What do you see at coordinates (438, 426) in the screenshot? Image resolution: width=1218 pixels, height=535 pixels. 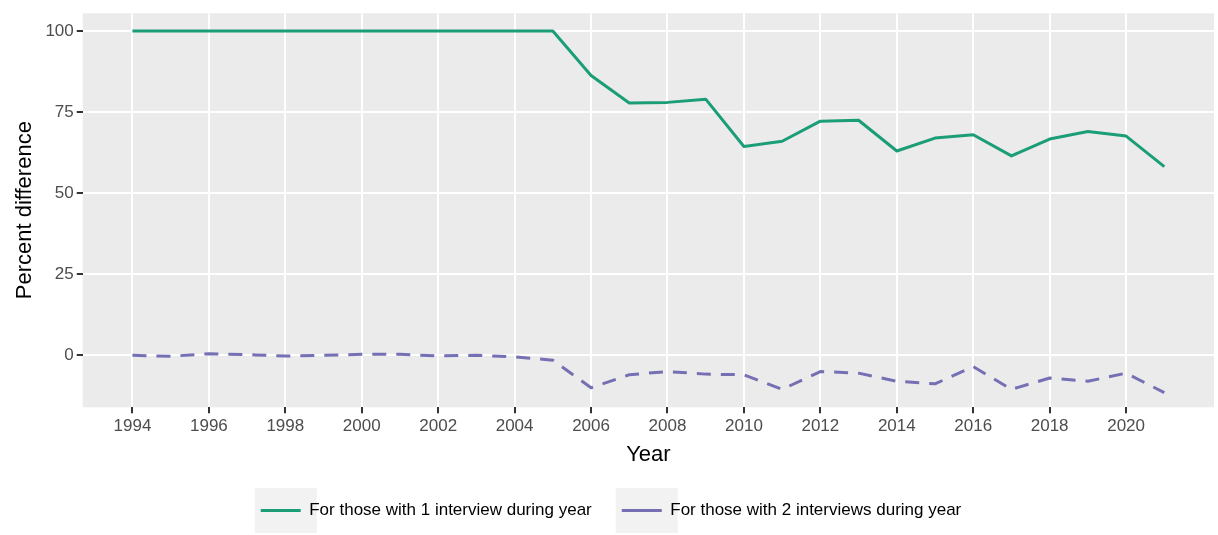 I see `x-tick-label: 2002` at bounding box center [438, 426].